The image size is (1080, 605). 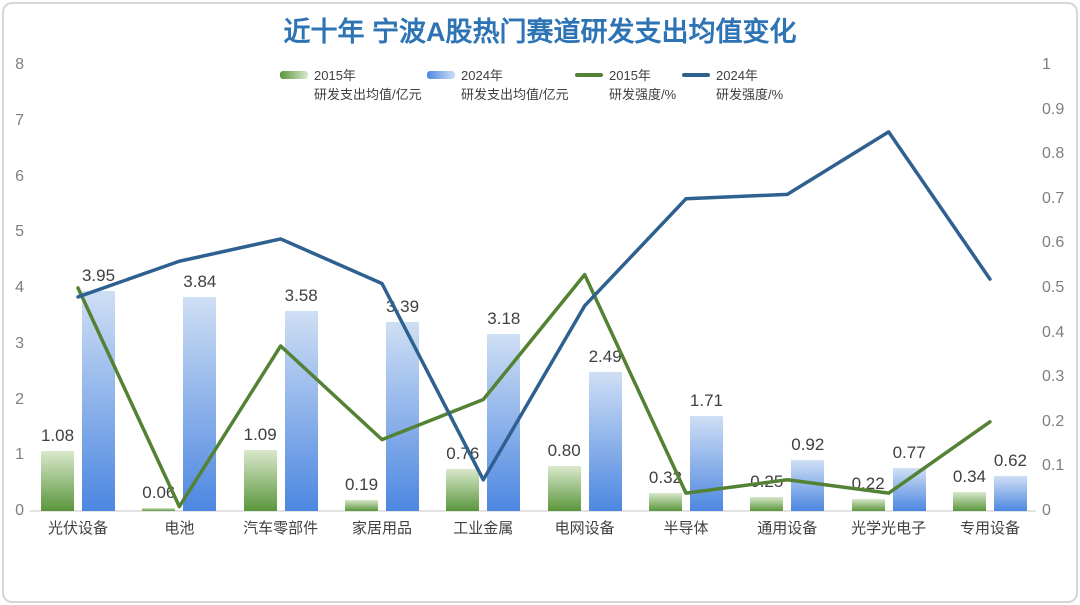 What do you see at coordinates (605, 357) in the screenshot?
I see `value-label-bar-2024-电网设备: 2.49` at bounding box center [605, 357].